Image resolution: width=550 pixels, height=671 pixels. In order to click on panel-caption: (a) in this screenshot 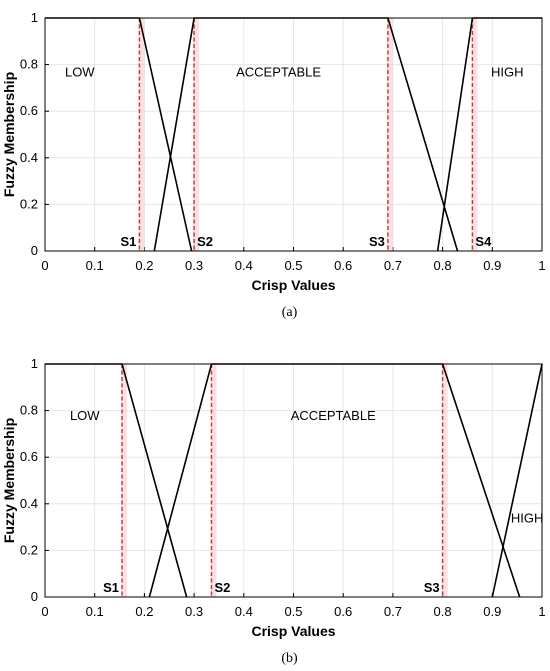, I will do `click(290, 312)`.